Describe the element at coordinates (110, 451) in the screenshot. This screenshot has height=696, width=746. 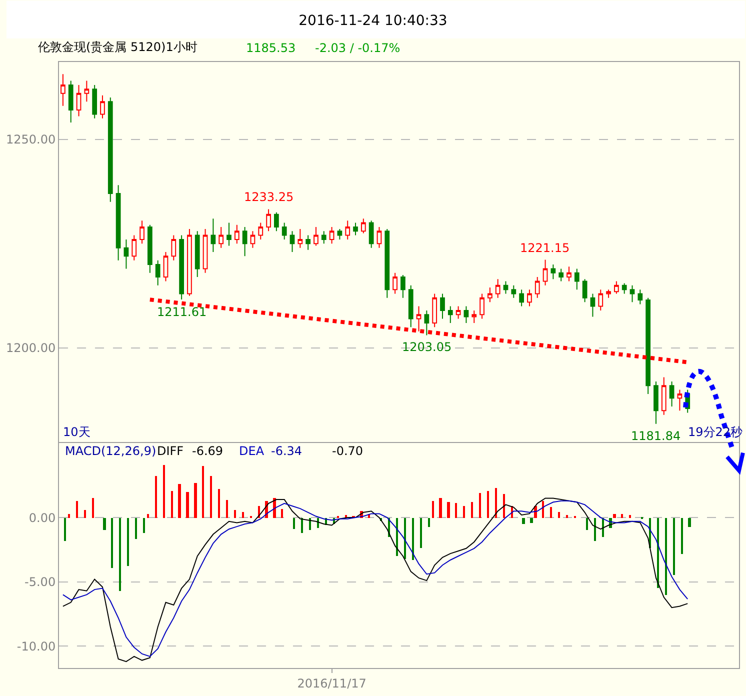
I see `annotation: MACD(12,26,9)` at that location.